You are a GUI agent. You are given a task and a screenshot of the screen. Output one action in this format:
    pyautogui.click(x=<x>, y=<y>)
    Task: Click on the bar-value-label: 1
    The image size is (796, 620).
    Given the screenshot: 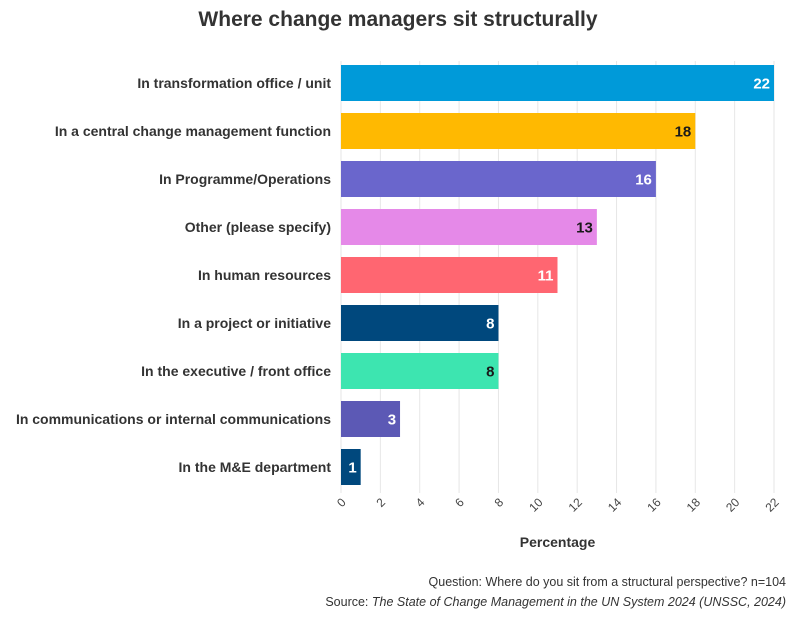 What is the action you would take?
    pyautogui.click(x=352, y=468)
    